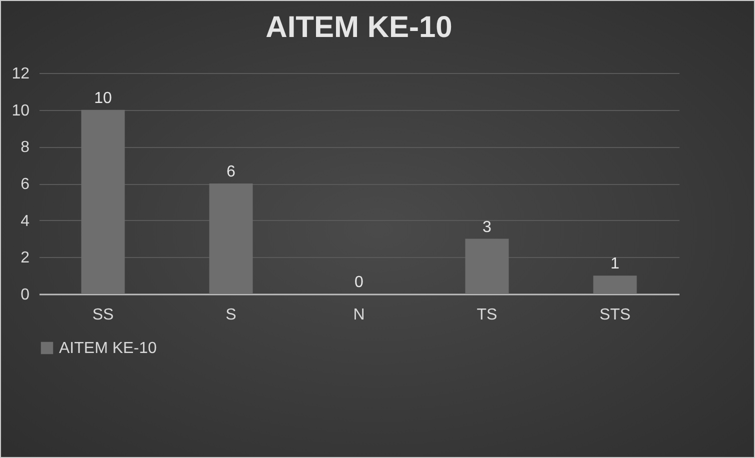 The image size is (755, 458). Describe the element at coordinates (21, 111) in the screenshot. I see `y-tick-label: 10` at that location.